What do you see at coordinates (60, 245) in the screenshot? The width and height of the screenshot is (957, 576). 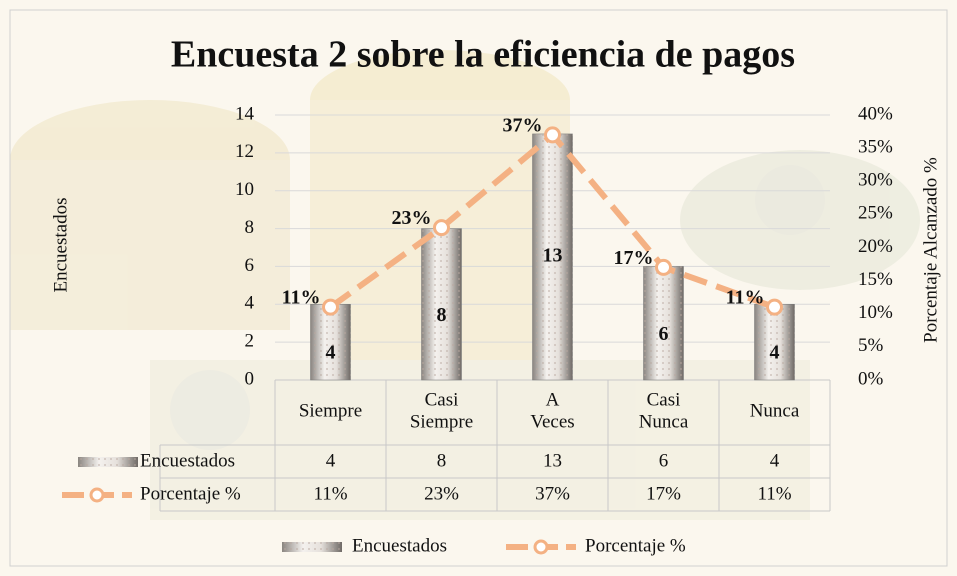 I see `y-axis-title: Encuestados` at bounding box center [60, 245].